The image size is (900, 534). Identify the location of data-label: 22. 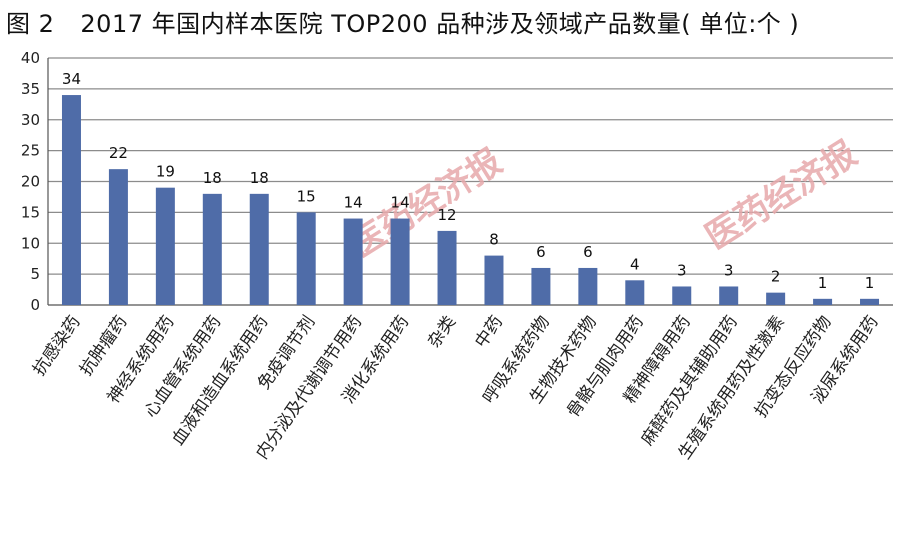
(118, 153).